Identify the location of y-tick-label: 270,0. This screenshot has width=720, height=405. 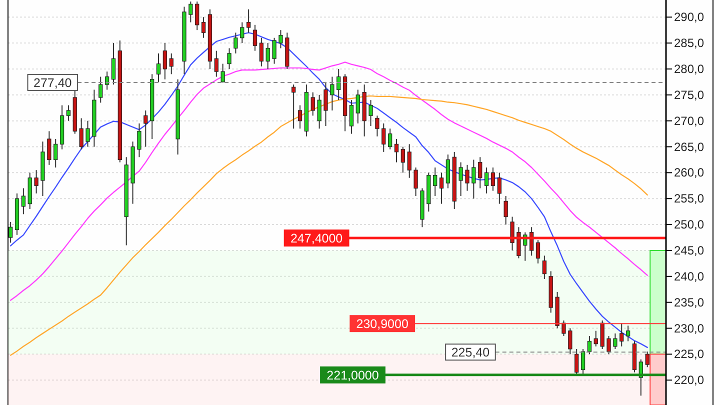
(689, 121).